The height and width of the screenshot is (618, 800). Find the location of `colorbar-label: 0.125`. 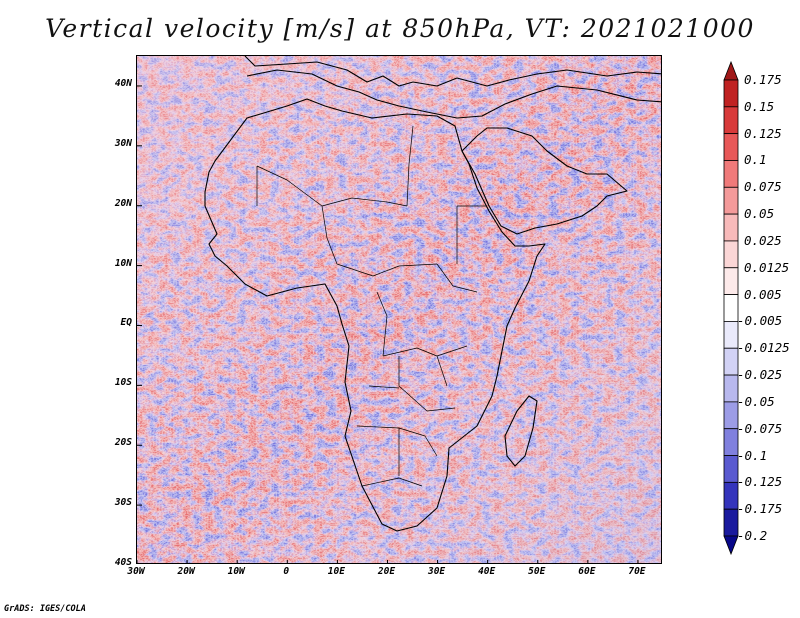

colorbar-label: 0.125 is located at coordinates (763, 133).